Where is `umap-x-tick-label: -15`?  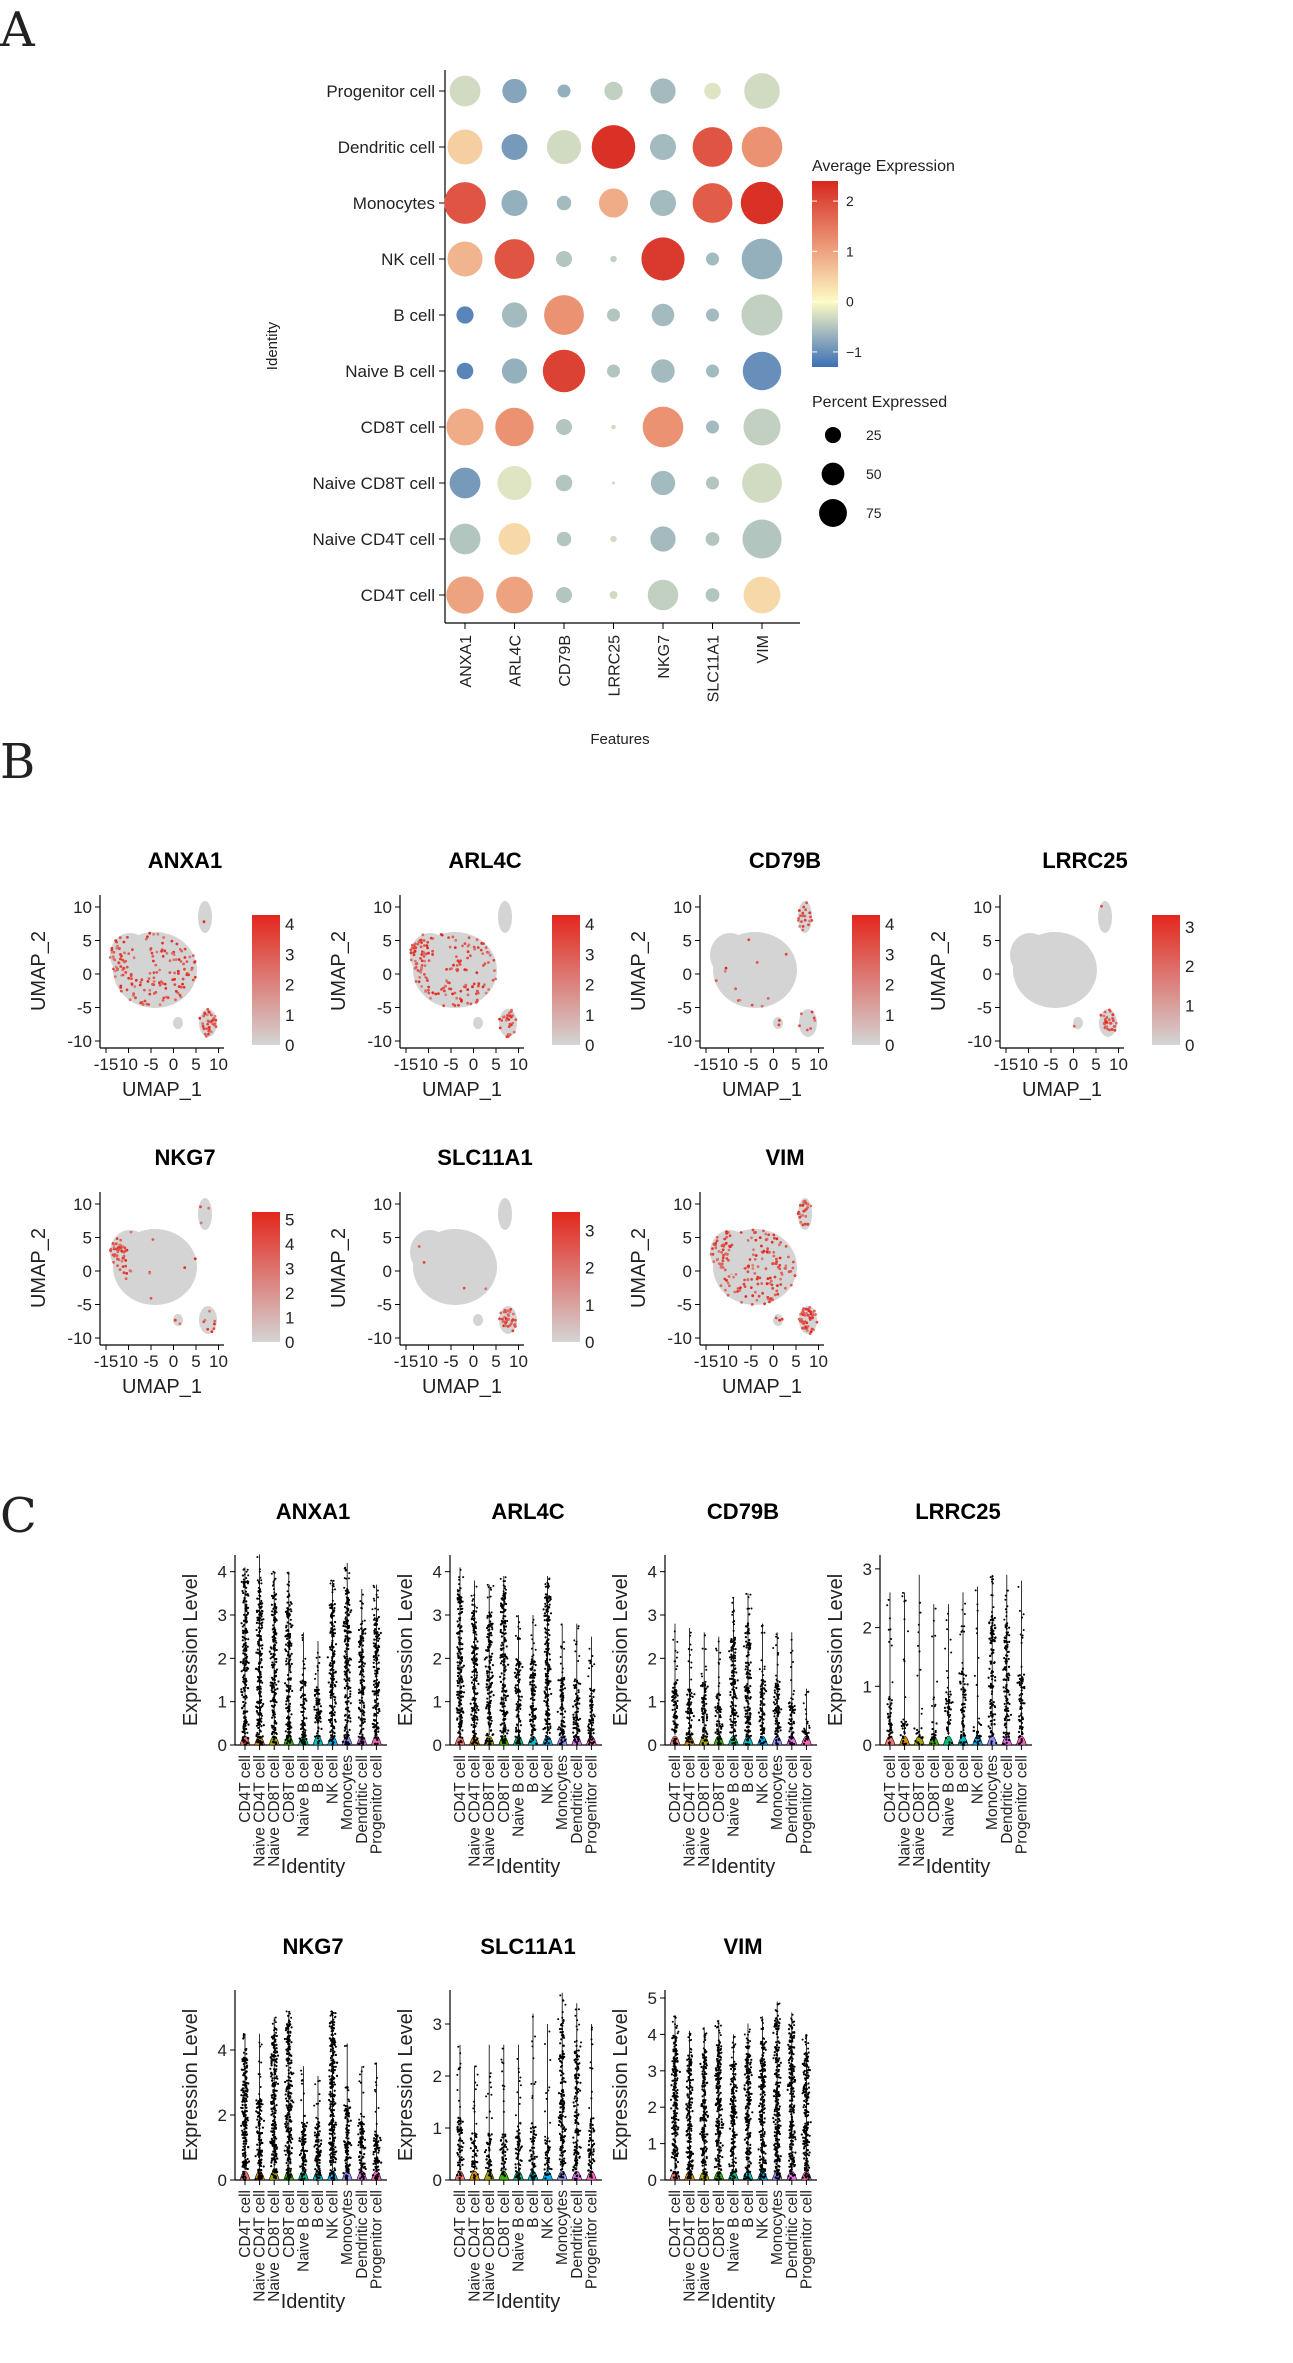
umap-x-tick-label: -15 is located at coordinates (406, 1361).